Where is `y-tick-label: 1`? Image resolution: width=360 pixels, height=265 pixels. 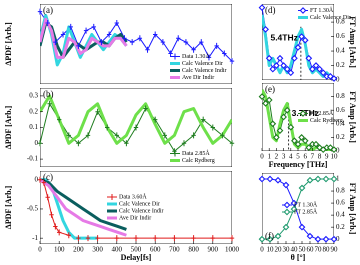 y-tick-label: 1 is located at coordinates (338, 179).